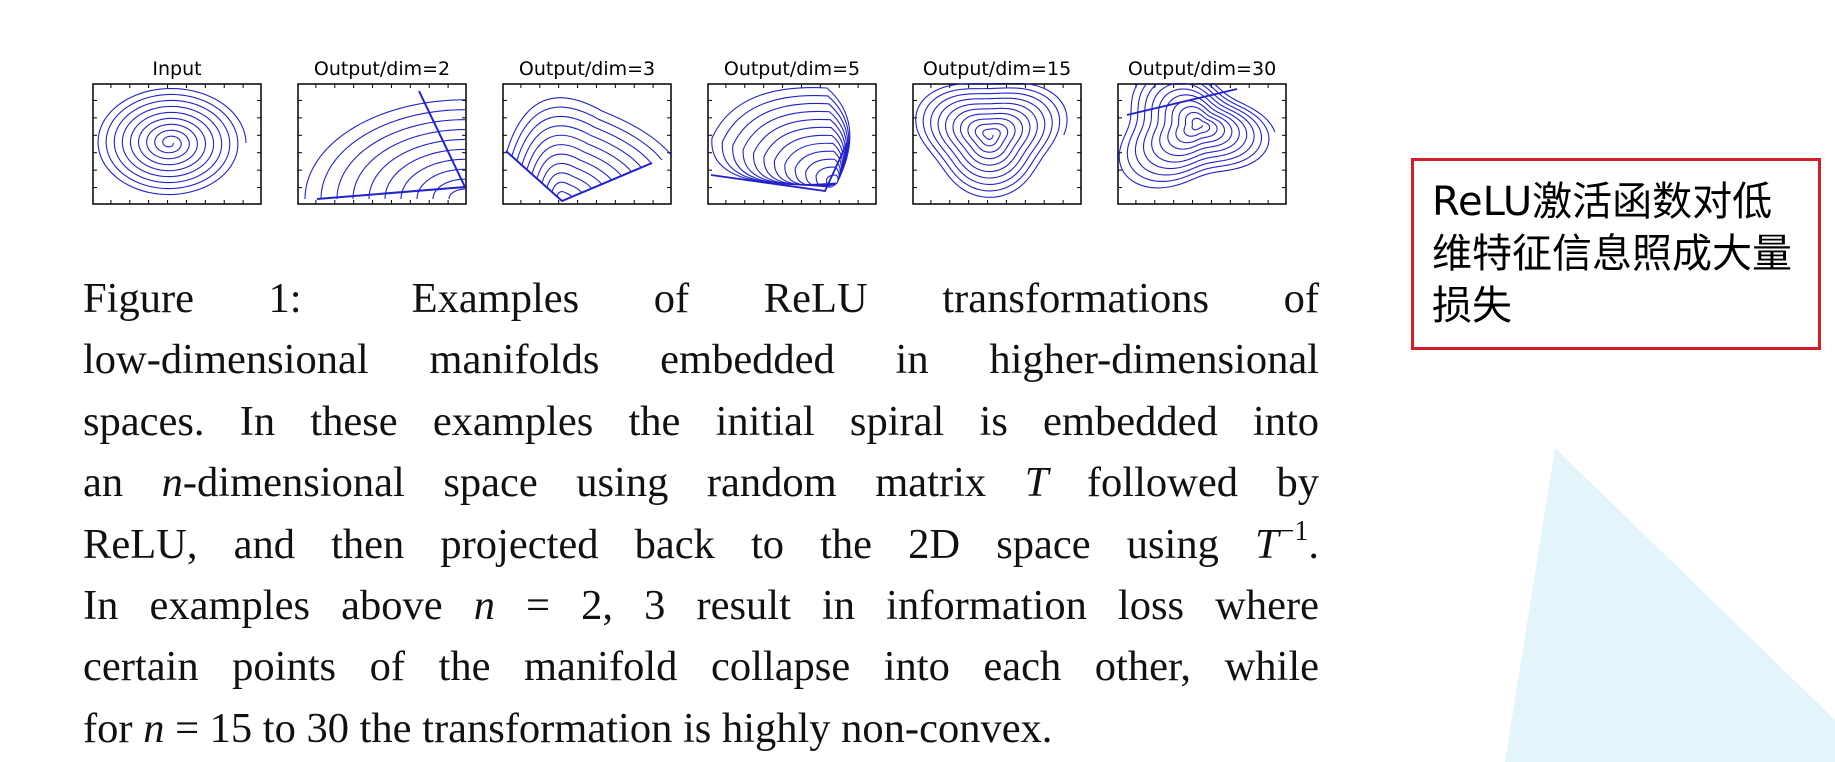 The image size is (1835, 762). Describe the element at coordinates (122, 483) in the screenshot. I see `caption-text: an` at that location.